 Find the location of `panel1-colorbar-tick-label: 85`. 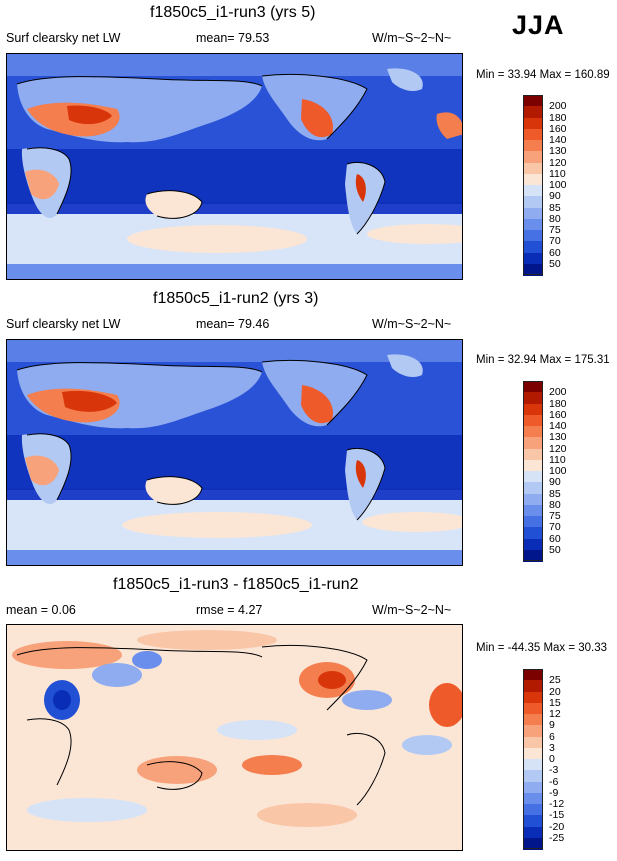

panel1-colorbar-tick-label: 85 is located at coordinates (555, 207).